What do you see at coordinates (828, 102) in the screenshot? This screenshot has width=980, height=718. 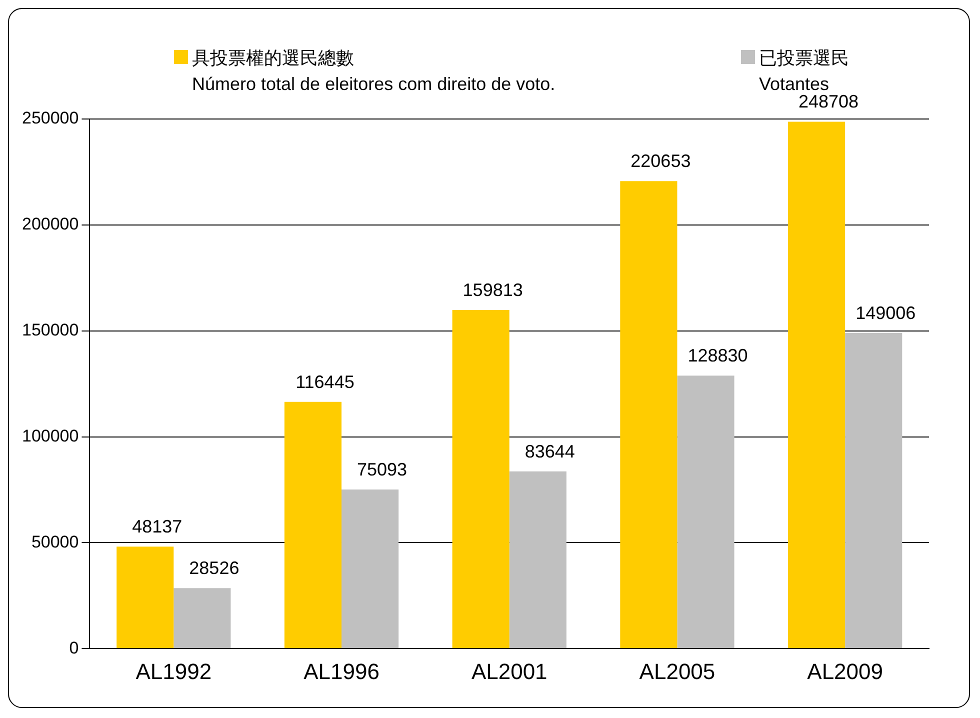 I see `data-label: 248708` at bounding box center [828, 102].